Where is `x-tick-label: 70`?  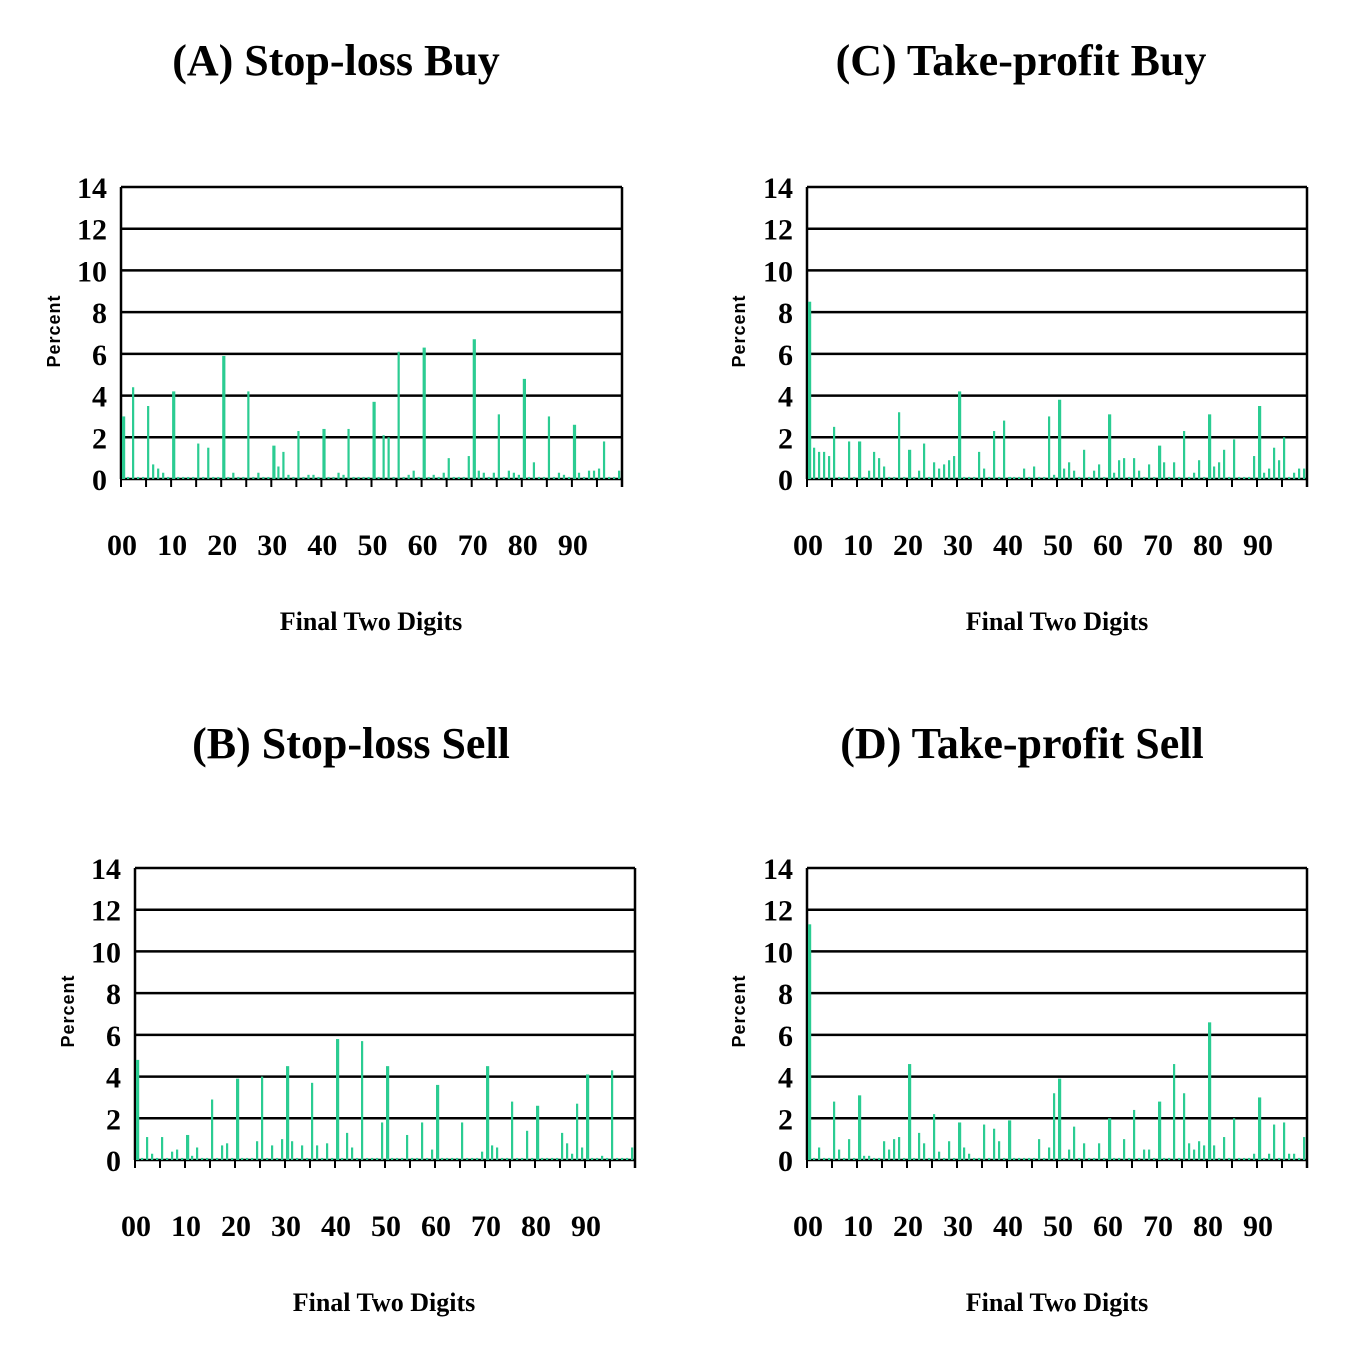
x-tick-label: 70 is located at coordinates (486, 1226).